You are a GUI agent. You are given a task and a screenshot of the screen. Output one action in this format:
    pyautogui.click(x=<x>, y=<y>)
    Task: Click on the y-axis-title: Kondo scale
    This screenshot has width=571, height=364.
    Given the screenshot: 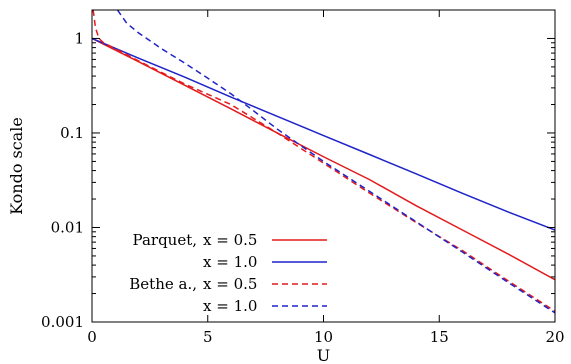 What is the action you would take?
    pyautogui.click(x=16, y=166)
    